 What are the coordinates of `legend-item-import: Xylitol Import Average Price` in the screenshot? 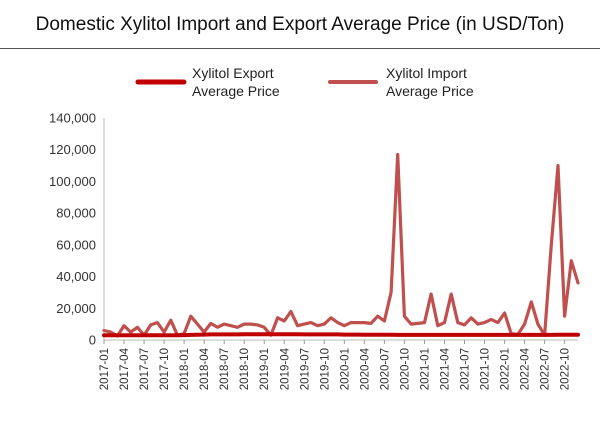 It's located at (401, 82).